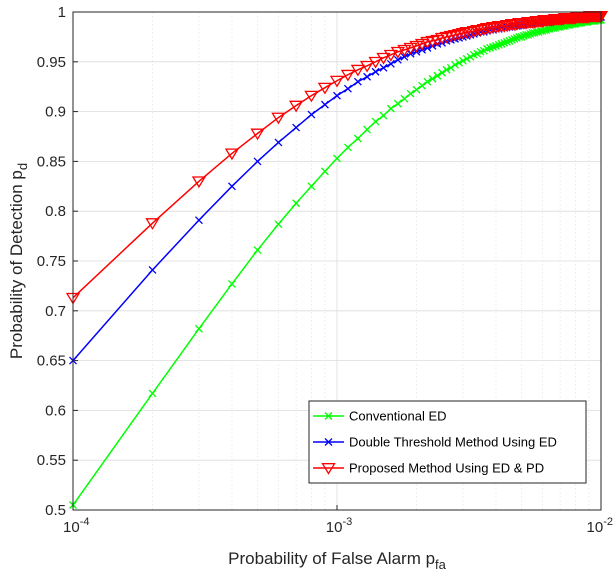 The height and width of the screenshot is (578, 616). What do you see at coordinates (51, 361) in the screenshot?
I see `y-tick-label: 0.65` at bounding box center [51, 361].